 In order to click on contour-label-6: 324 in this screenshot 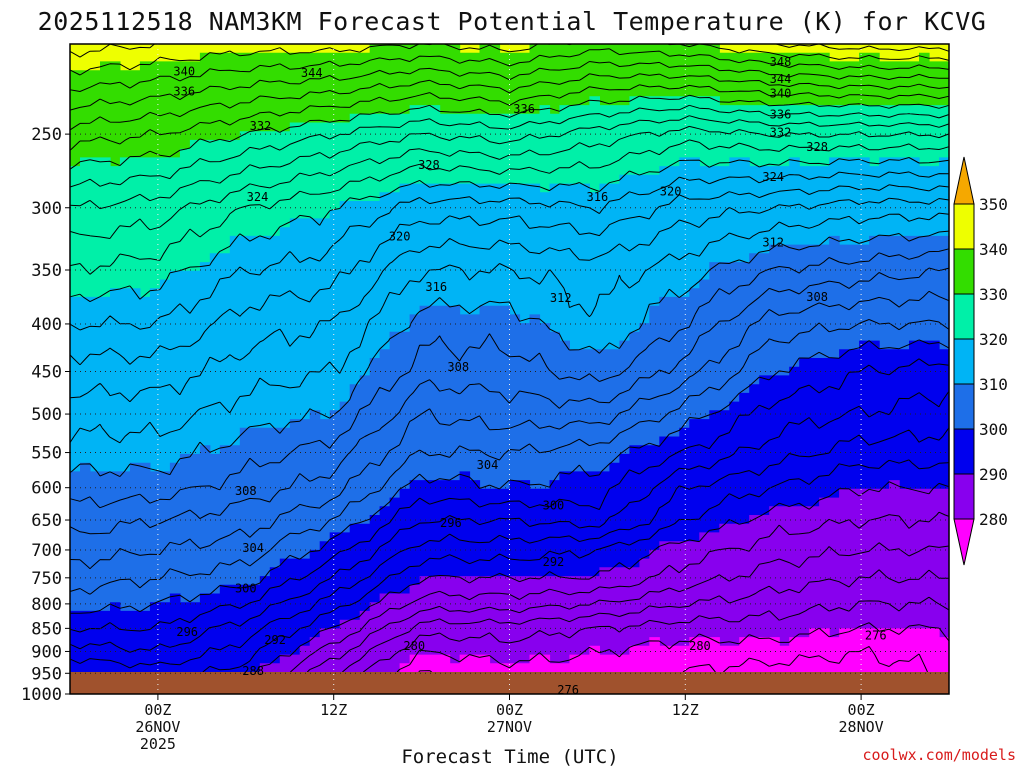, I will do `click(773, 177)`.